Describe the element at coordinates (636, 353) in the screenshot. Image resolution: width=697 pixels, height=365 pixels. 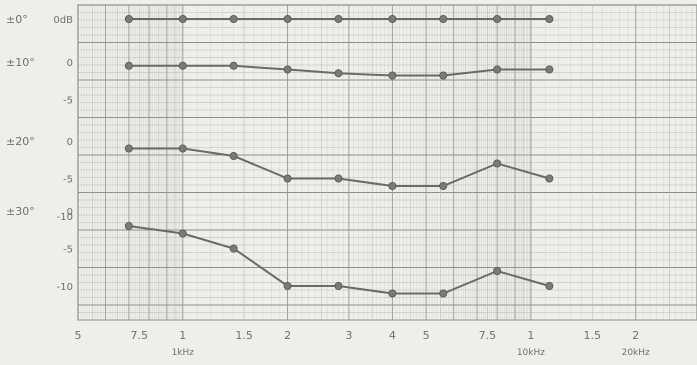
I see `x-unit-label: 20kHz` at that location.